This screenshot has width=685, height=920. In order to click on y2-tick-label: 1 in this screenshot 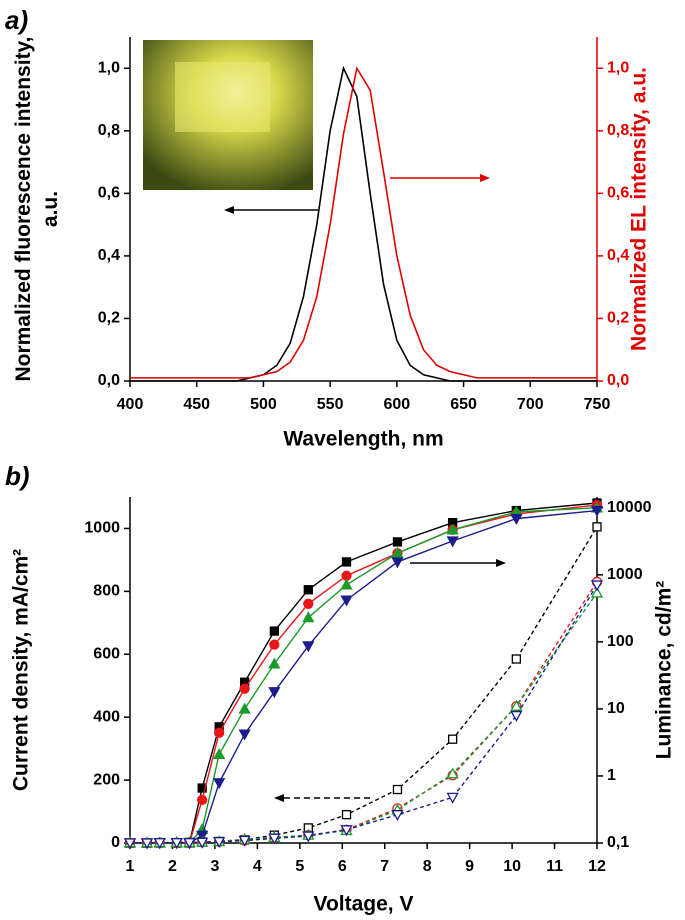, I will do `click(611, 775)`.